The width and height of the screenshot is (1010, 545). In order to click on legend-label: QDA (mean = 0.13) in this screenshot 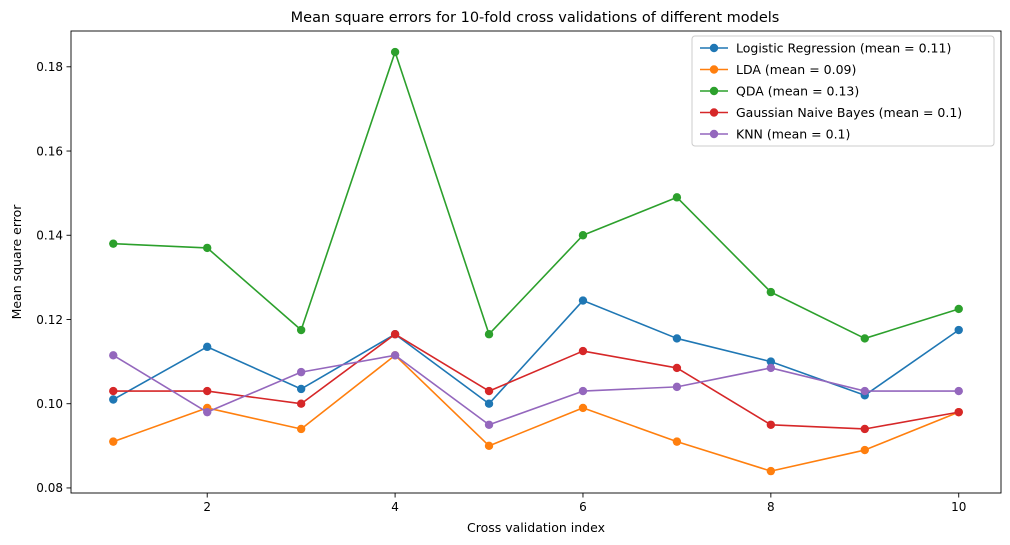, I will do `click(797, 91)`.